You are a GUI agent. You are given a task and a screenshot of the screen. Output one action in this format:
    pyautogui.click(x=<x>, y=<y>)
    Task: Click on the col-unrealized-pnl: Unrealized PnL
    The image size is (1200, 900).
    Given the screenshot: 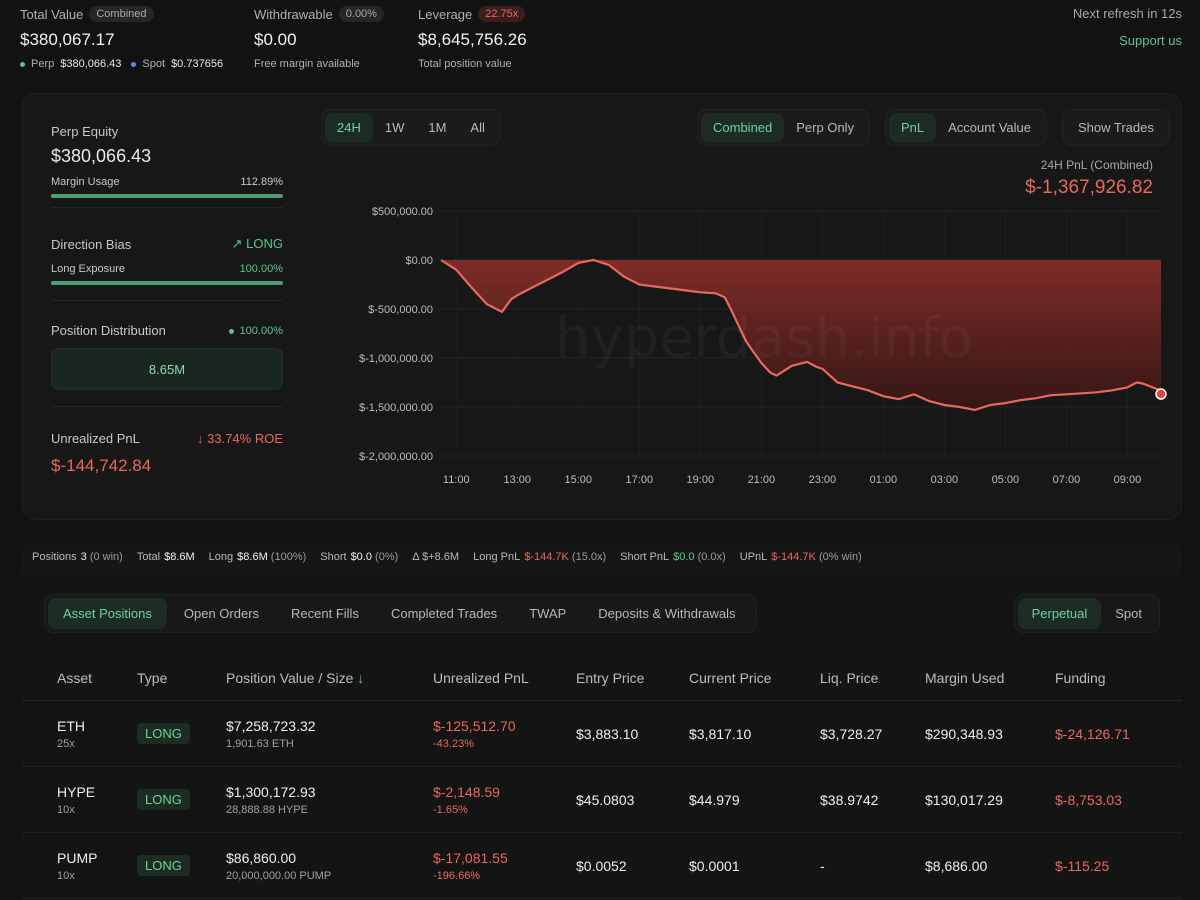 What is the action you would take?
    pyautogui.click(x=504, y=678)
    